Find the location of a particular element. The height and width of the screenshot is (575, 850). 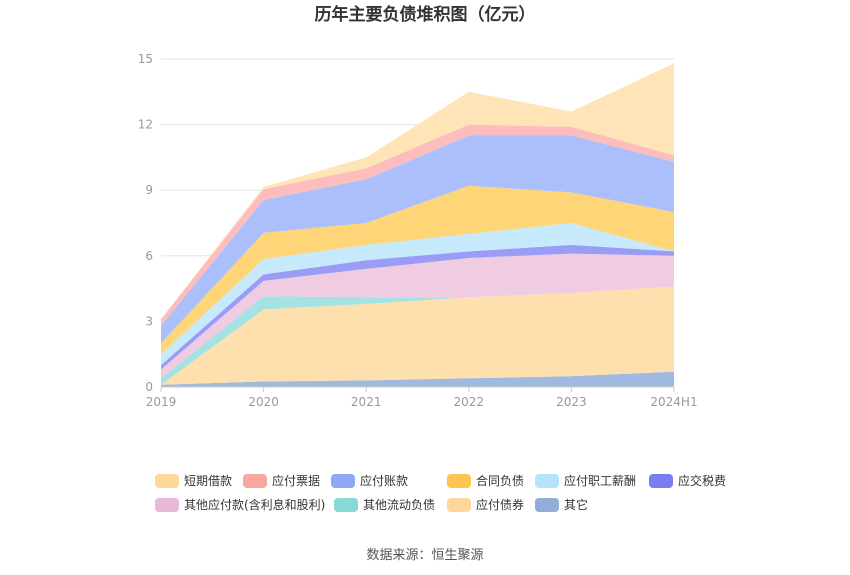

area-应交税费 is located at coordinates (417, 307).